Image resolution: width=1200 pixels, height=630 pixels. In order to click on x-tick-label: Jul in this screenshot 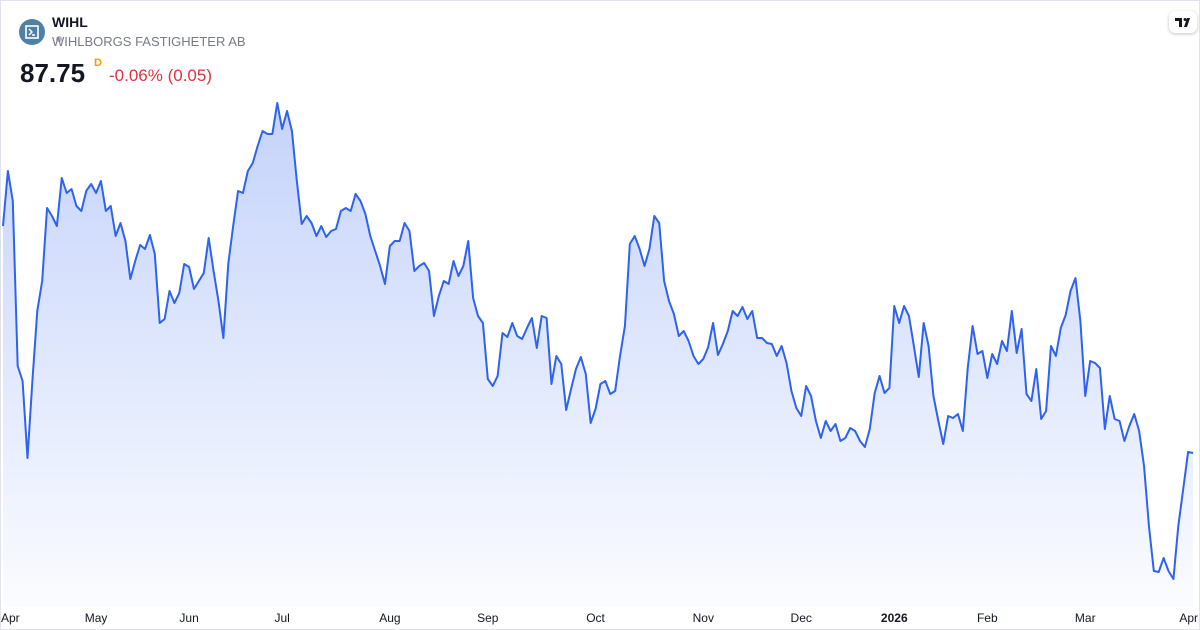, I will do `click(281, 618)`.